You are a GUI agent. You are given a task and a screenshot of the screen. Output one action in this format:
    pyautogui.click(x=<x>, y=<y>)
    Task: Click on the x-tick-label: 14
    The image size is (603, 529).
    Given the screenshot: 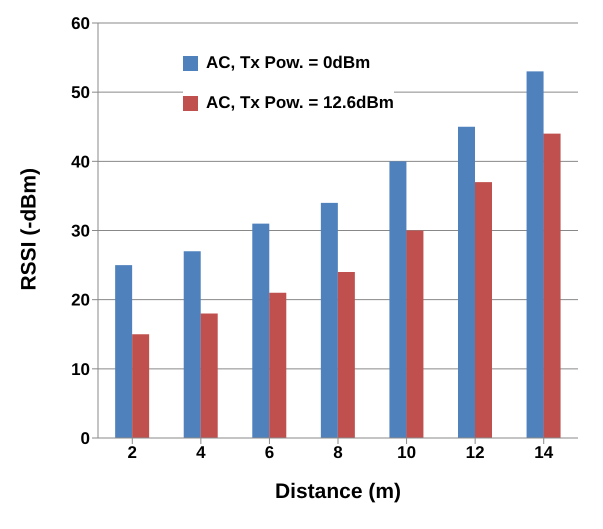 What is the action you would take?
    pyautogui.click(x=544, y=452)
    